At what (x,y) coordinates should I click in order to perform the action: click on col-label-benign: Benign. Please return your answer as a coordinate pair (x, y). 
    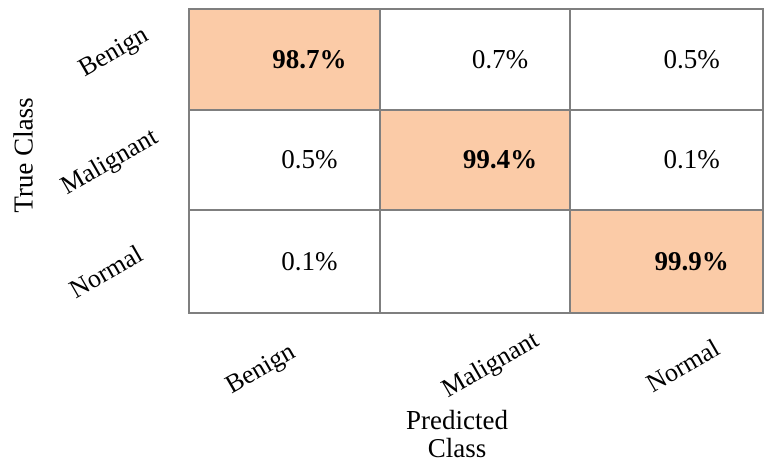
    Looking at the image, I should click on (259, 367).